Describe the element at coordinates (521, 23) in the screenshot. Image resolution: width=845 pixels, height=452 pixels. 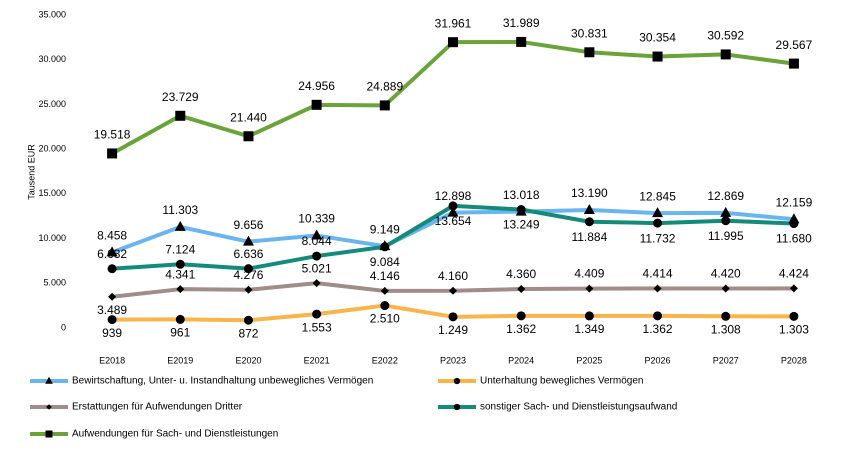
I see `data-label: 31.989` at that location.